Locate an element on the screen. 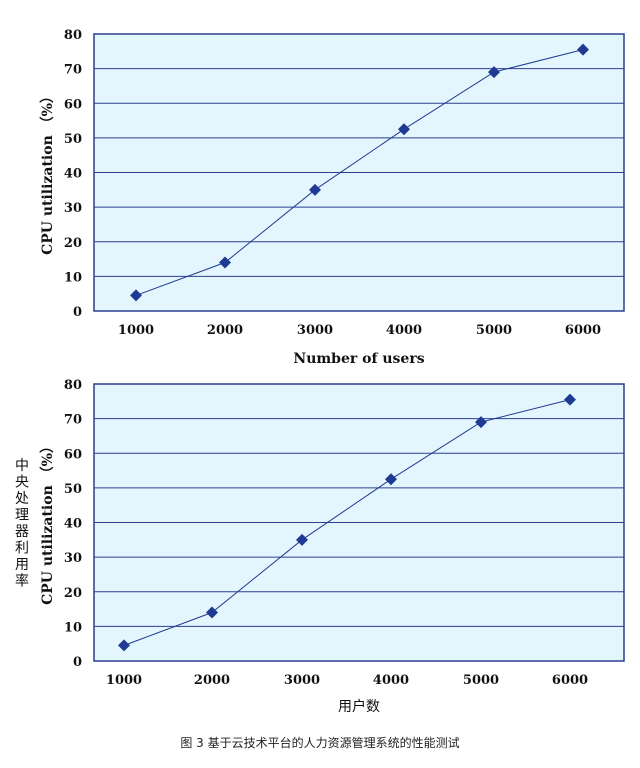 The width and height of the screenshot is (640, 768). y-axis-title-char: 率 is located at coordinates (22, 581).